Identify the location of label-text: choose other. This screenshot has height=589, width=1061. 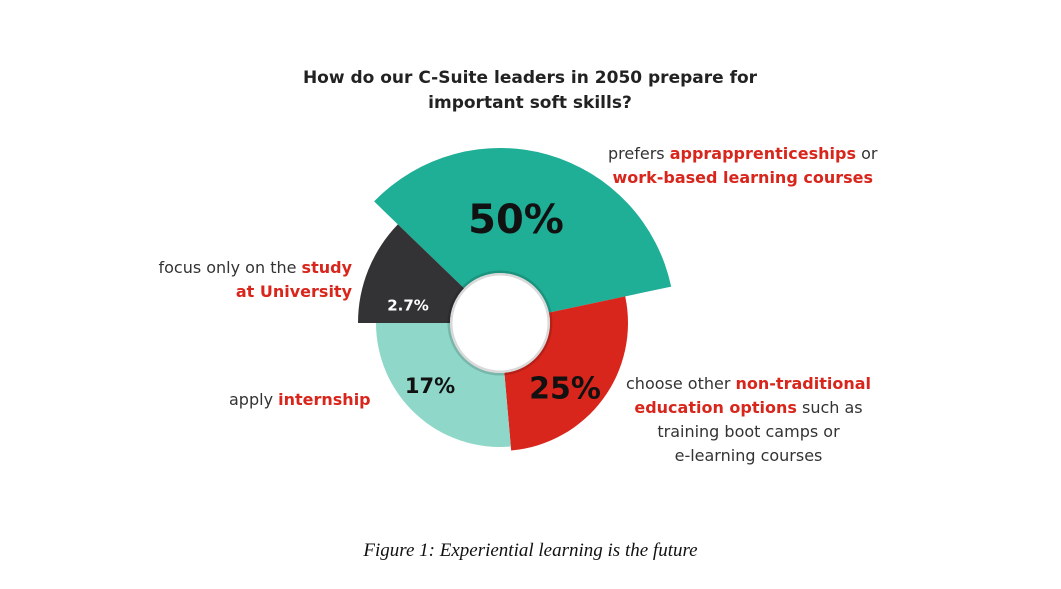
(681, 383).